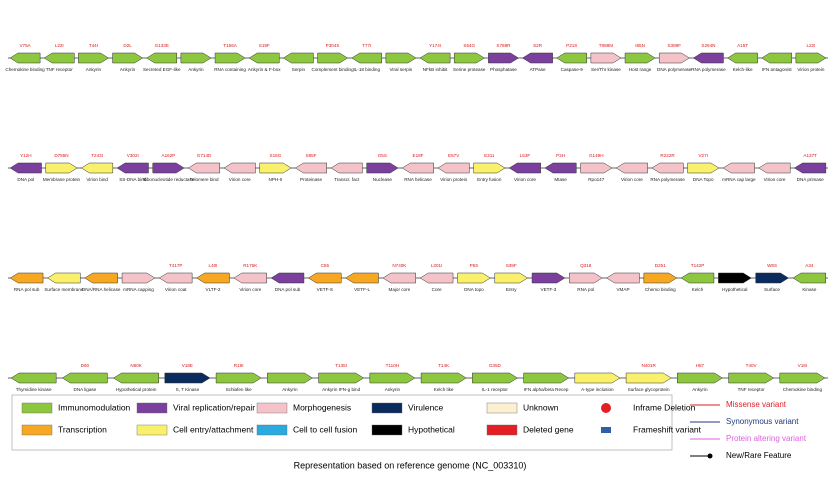  What do you see at coordinates (810, 69) in the screenshot?
I see `gene-function: Virion protein` at bounding box center [810, 69].